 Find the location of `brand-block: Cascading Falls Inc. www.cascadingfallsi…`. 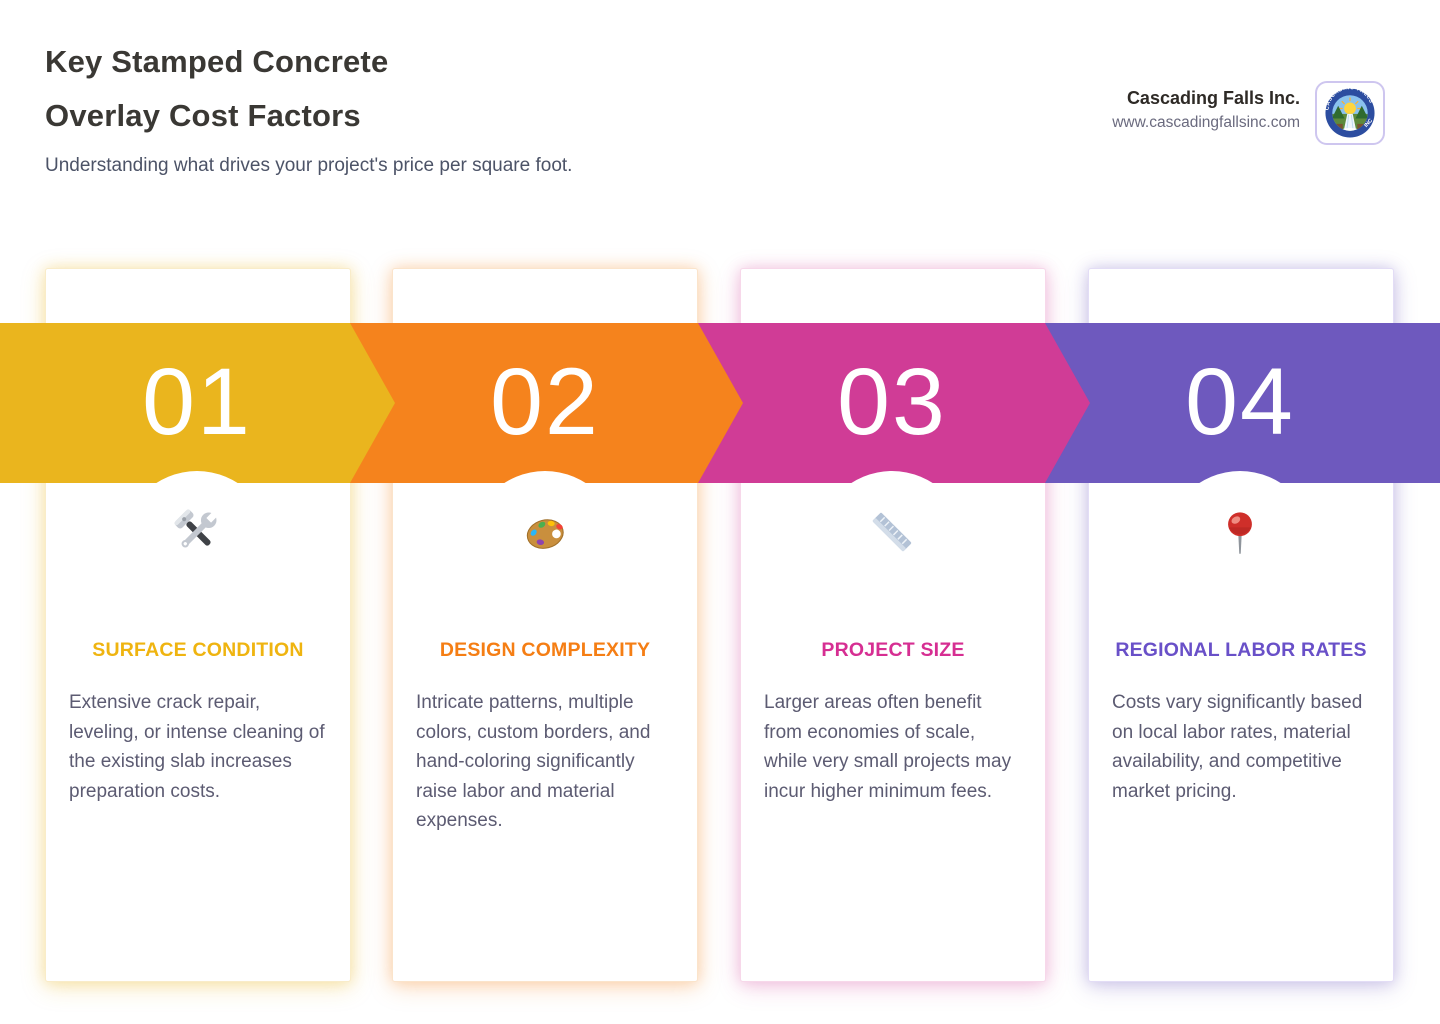

brand-block: Cascading Falls Inc. www.cascadingfallsi… is located at coordinates (1206, 110).